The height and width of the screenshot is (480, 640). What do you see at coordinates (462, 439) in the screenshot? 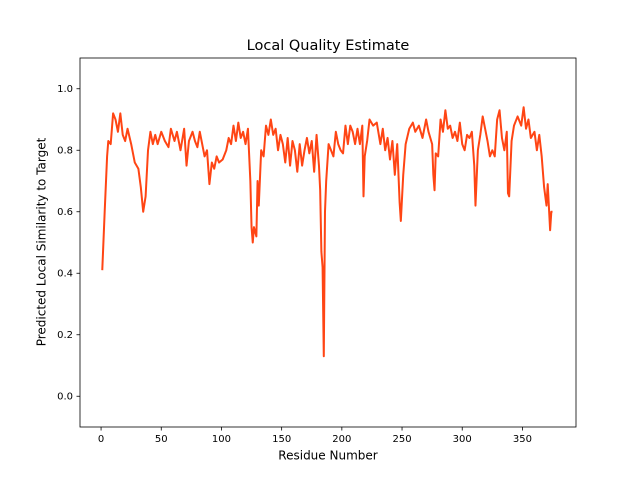
I see `x-tick-label: 300` at bounding box center [462, 439].